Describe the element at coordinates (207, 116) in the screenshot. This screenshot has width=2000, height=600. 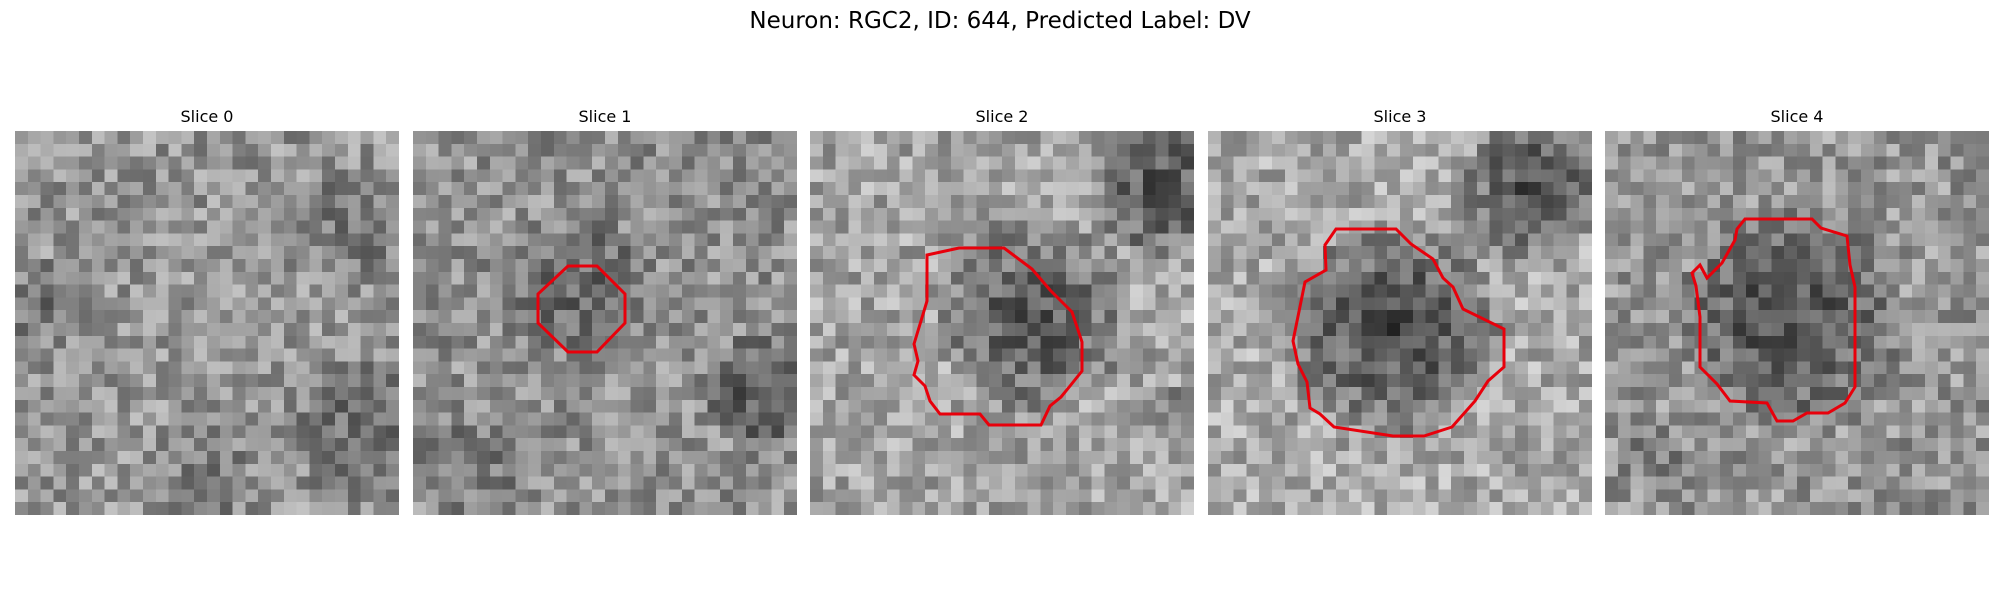
I see `slice-title: Slice 0` at that location.